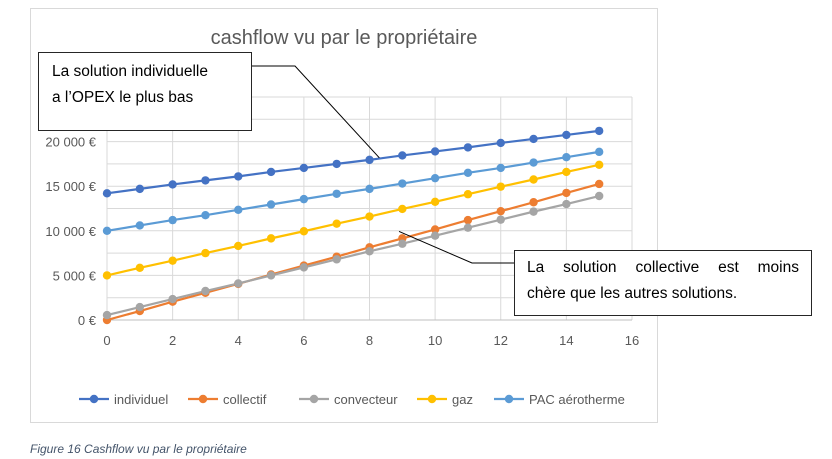 Image resolution: width=832 pixels, height=459 pixels. I want to click on legend-label: PAC aérotherme, so click(577, 399).